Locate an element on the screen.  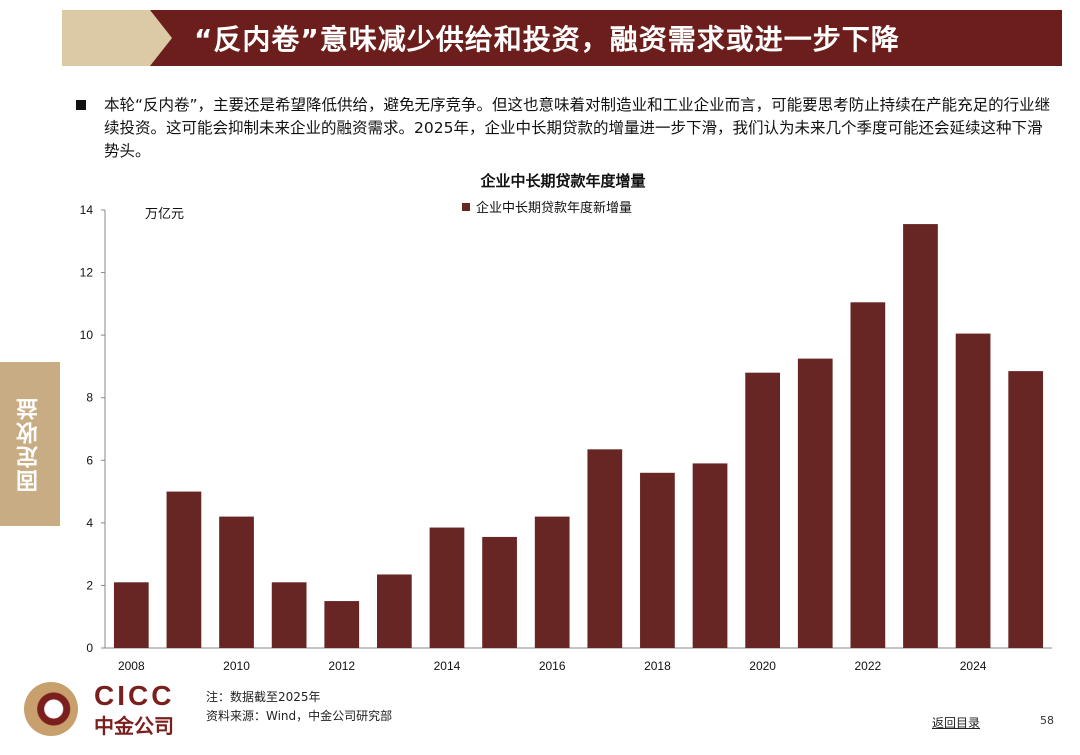
bar-2011 is located at coordinates (289, 615).